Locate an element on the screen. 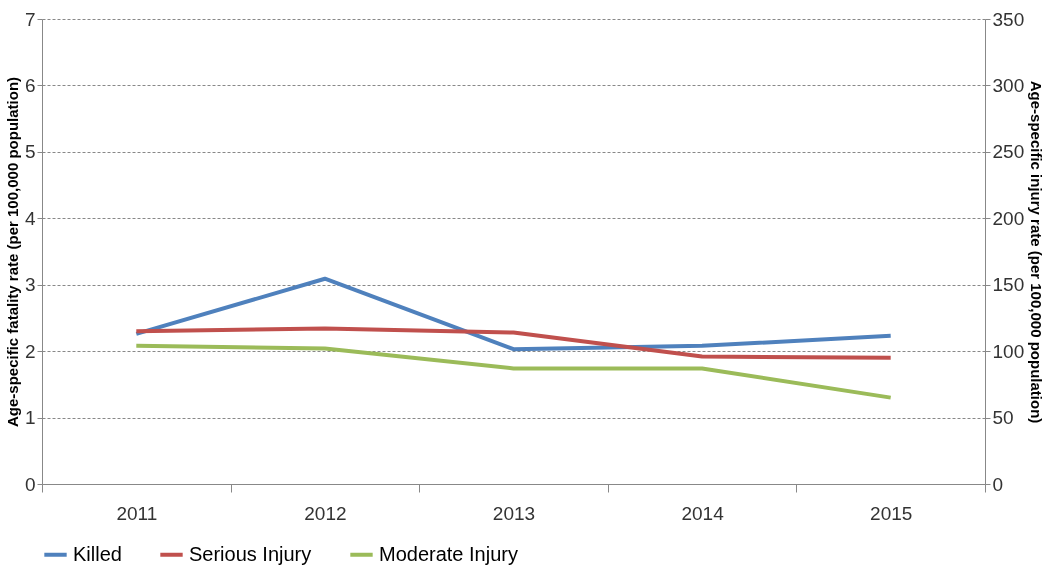 The height and width of the screenshot is (580, 1058). y-tick-label: 1 is located at coordinates (30, 418).